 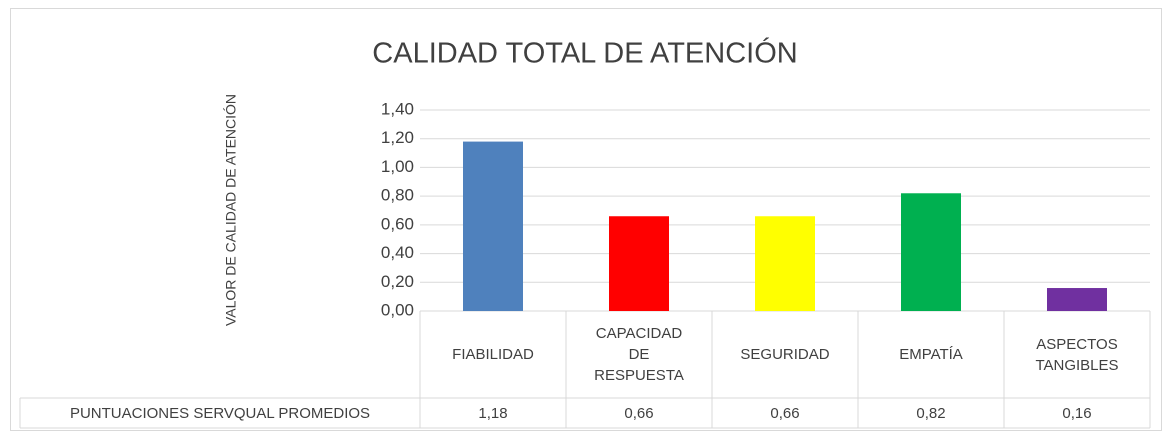 I want to click on y-tick-label: 0,80, so click(x=397, y=195).